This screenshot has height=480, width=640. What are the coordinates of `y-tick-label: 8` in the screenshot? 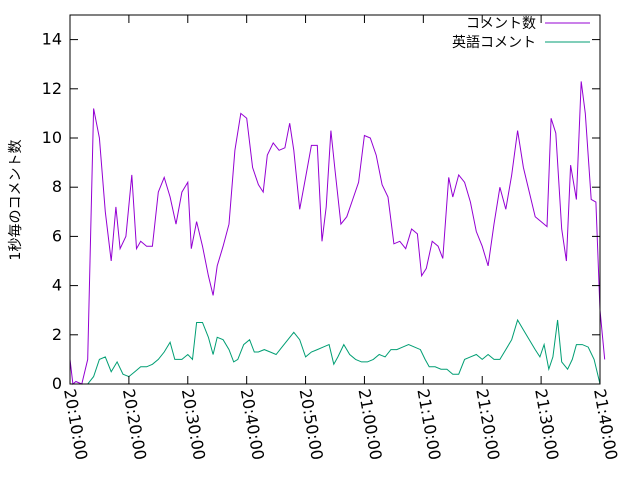 It's located at (57, 186).